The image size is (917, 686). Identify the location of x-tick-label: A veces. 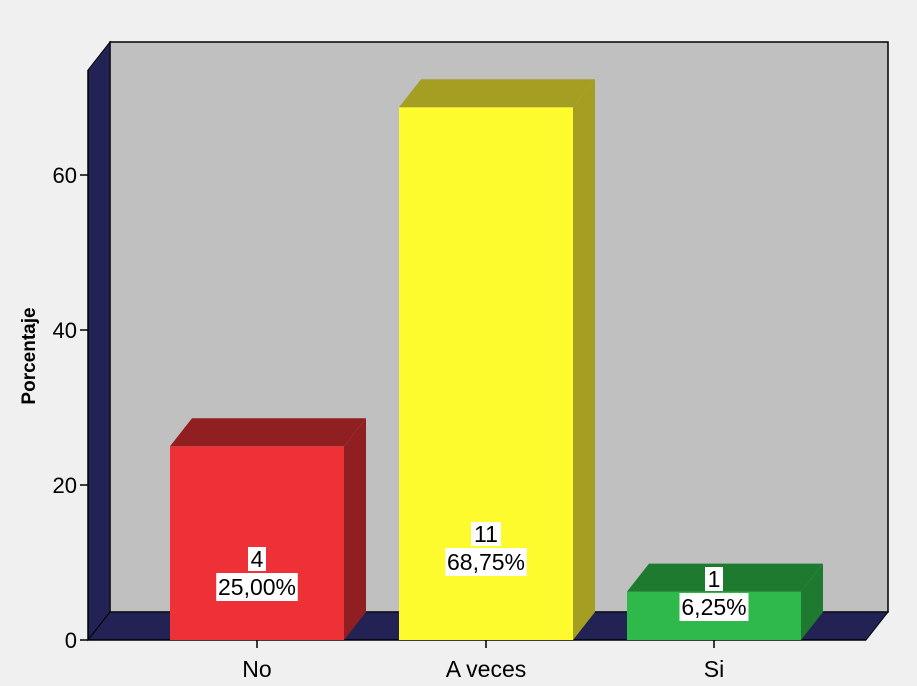
(486, 669).